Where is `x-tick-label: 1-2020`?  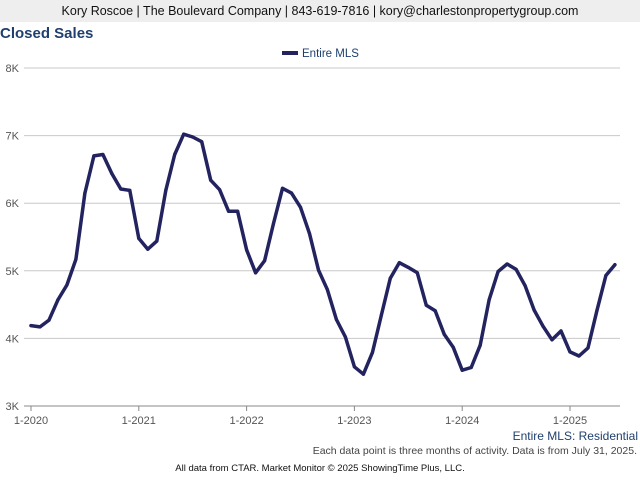
x-tick-label: 1-2020 is located at coordinates (31, 421).